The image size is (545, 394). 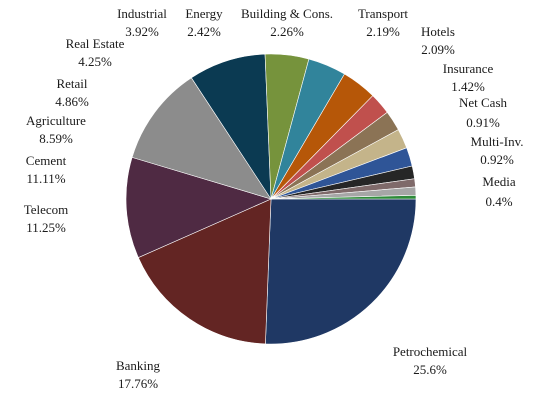 I want to click on slice-value-label: 4.25%, so click(x=95, y=61).